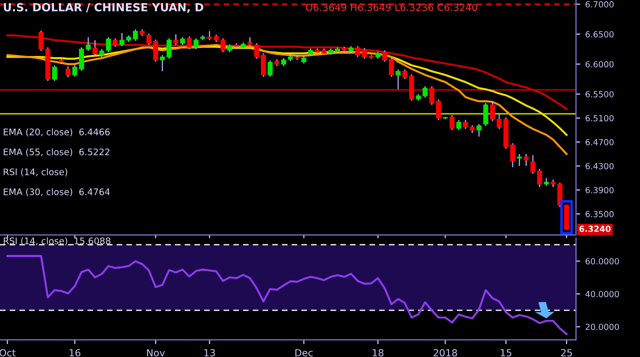 Image resolution: width=640 pixels, height=357 pixels. I want to click on y-tick-label: 6.3900, so click(600, 190).